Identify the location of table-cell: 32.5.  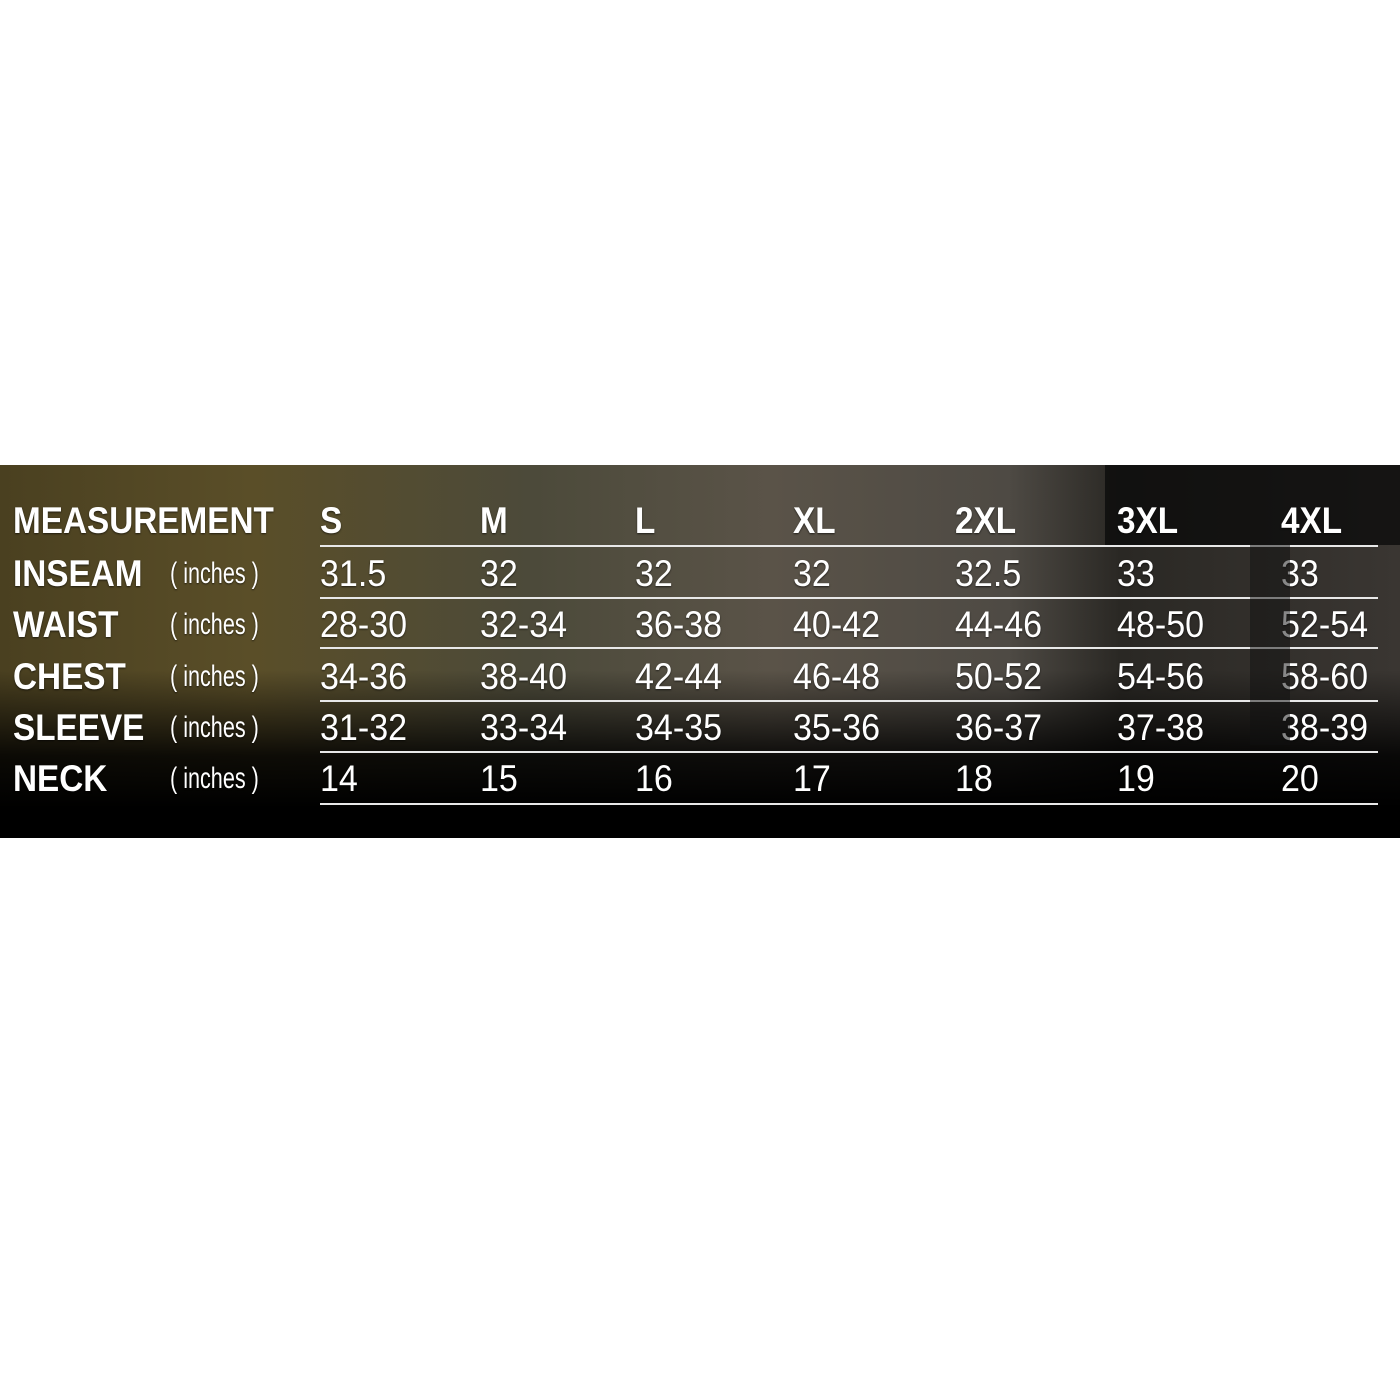
(988, 573).